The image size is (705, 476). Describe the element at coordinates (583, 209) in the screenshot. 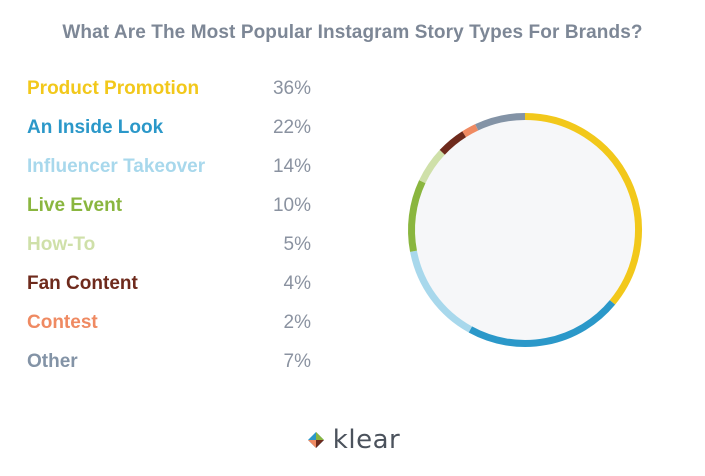

I see `ring-segment-product-promotion` at that location.